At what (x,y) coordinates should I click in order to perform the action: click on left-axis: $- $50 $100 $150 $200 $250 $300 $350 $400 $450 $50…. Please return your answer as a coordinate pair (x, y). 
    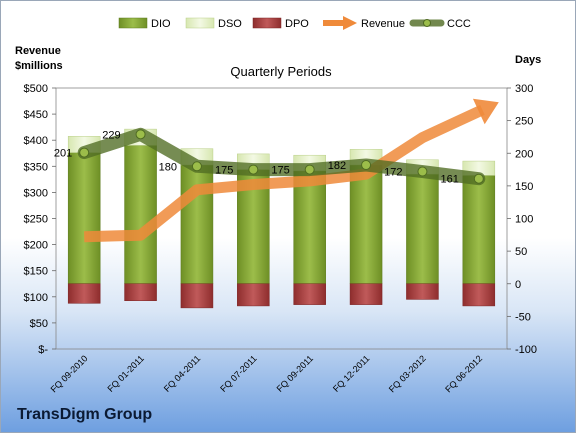
    Looking at the image, I should click on (40, 219).